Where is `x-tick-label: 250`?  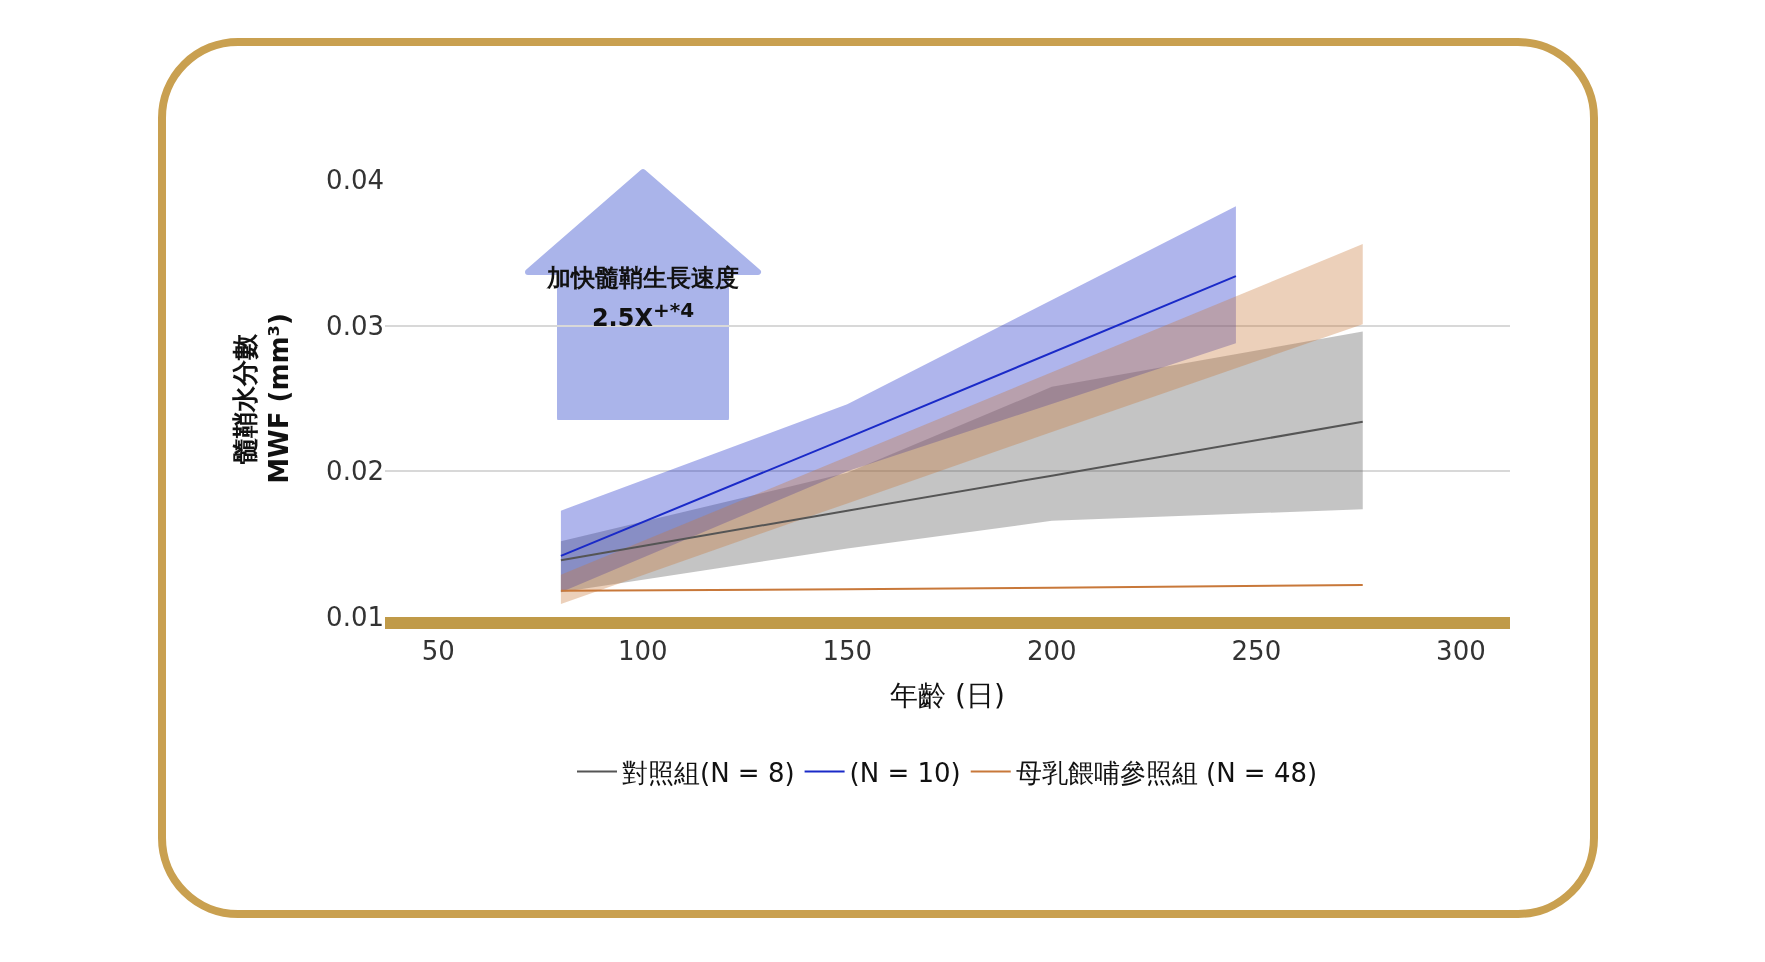 x-tick-label: 250 is located at coordinates (1256, 651).